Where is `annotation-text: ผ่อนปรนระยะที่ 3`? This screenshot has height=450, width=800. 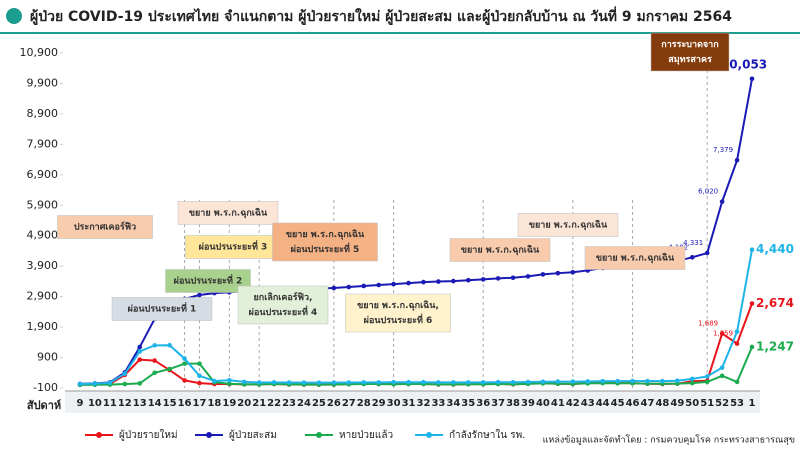 annotation-text: ผ่อนปรนระยะที่ 3 is located at coordinates (233, 246).